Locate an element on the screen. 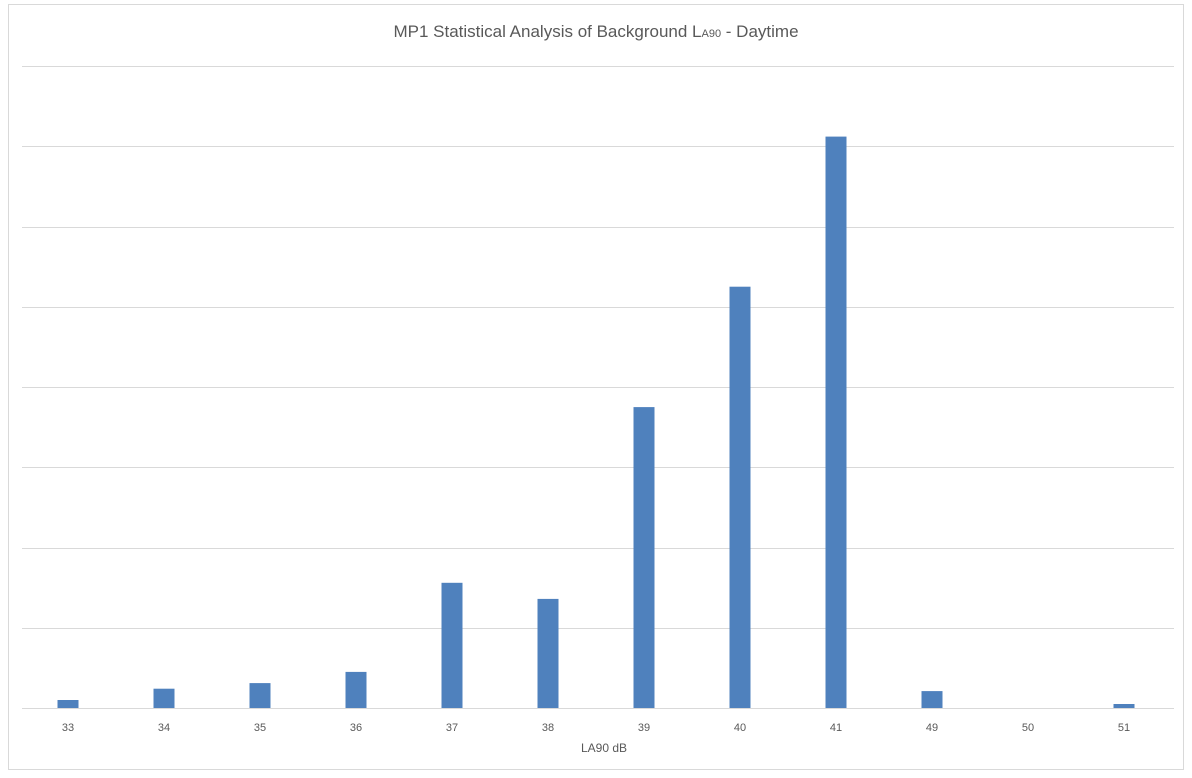 The height and width of the screenshot is (778, 1192). x-tick-label: 33 is located at coordinates (68, 728).